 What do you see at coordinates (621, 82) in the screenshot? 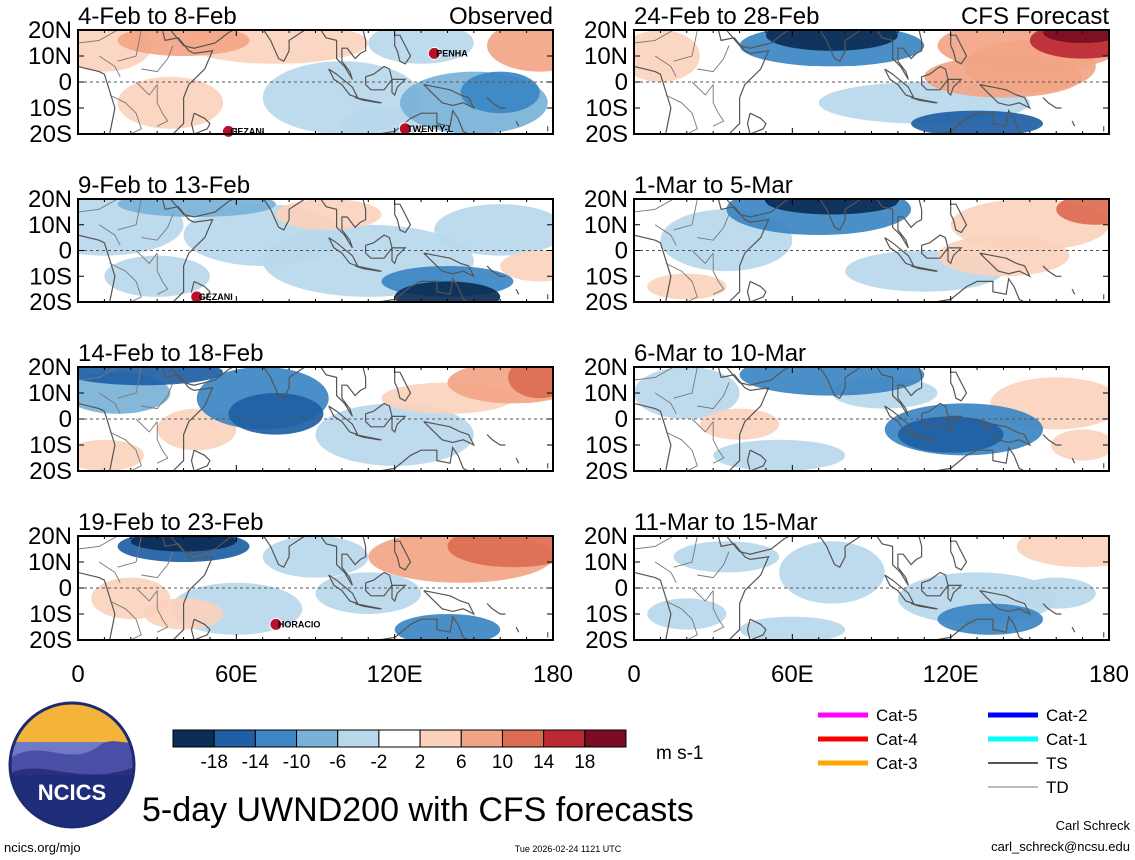
I see `lat-tick-label: 0` at bounding box center [621, 82].